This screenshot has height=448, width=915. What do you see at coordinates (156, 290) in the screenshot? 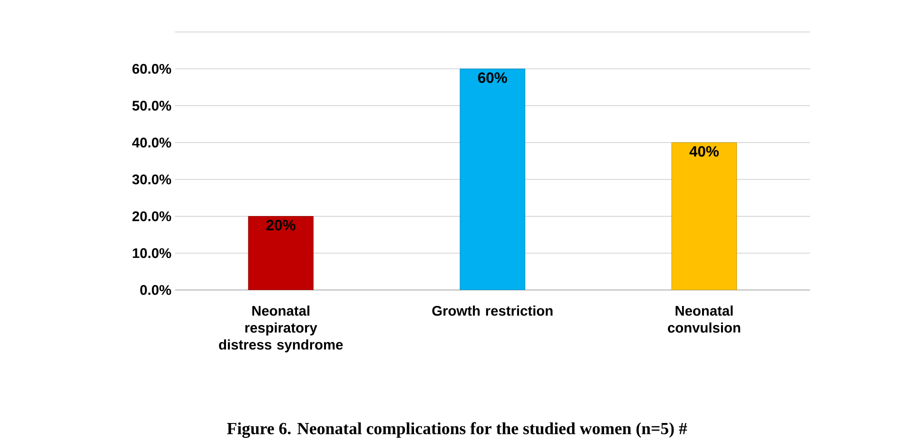
I see `y-tick-label: 0.0%` at bounding box center [156, 290].